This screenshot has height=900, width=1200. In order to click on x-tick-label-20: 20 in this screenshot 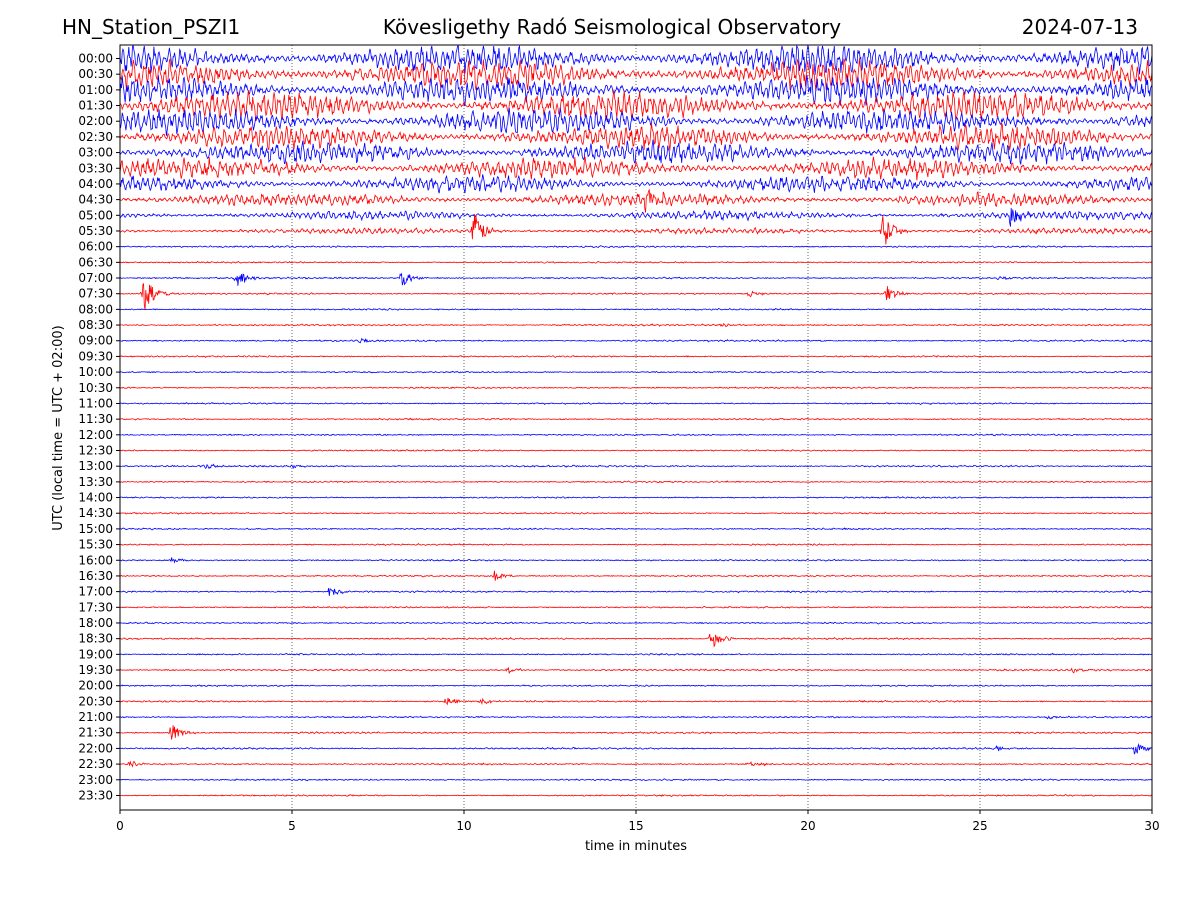, I will do `click(807, 826)`.